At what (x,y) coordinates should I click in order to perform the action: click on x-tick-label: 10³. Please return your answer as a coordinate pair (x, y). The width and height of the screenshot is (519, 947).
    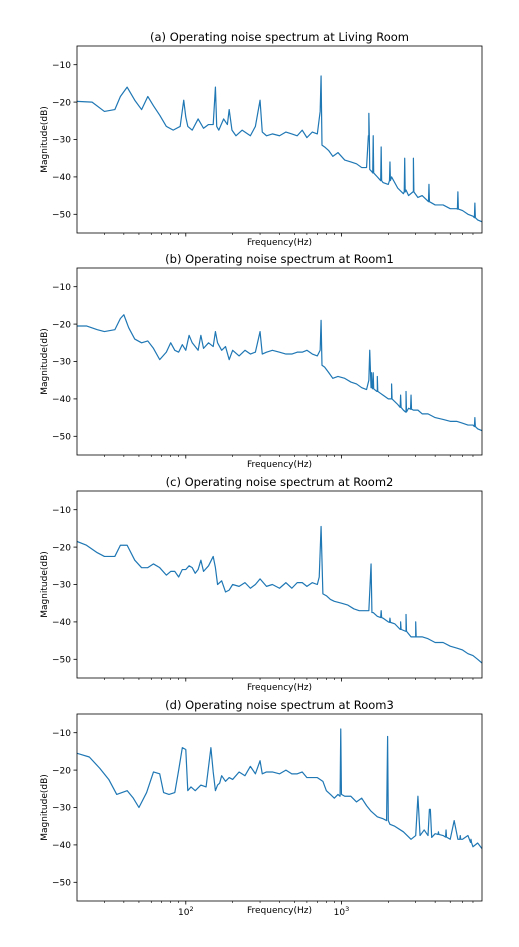
    Looking at the image, I should click on (342, 911).